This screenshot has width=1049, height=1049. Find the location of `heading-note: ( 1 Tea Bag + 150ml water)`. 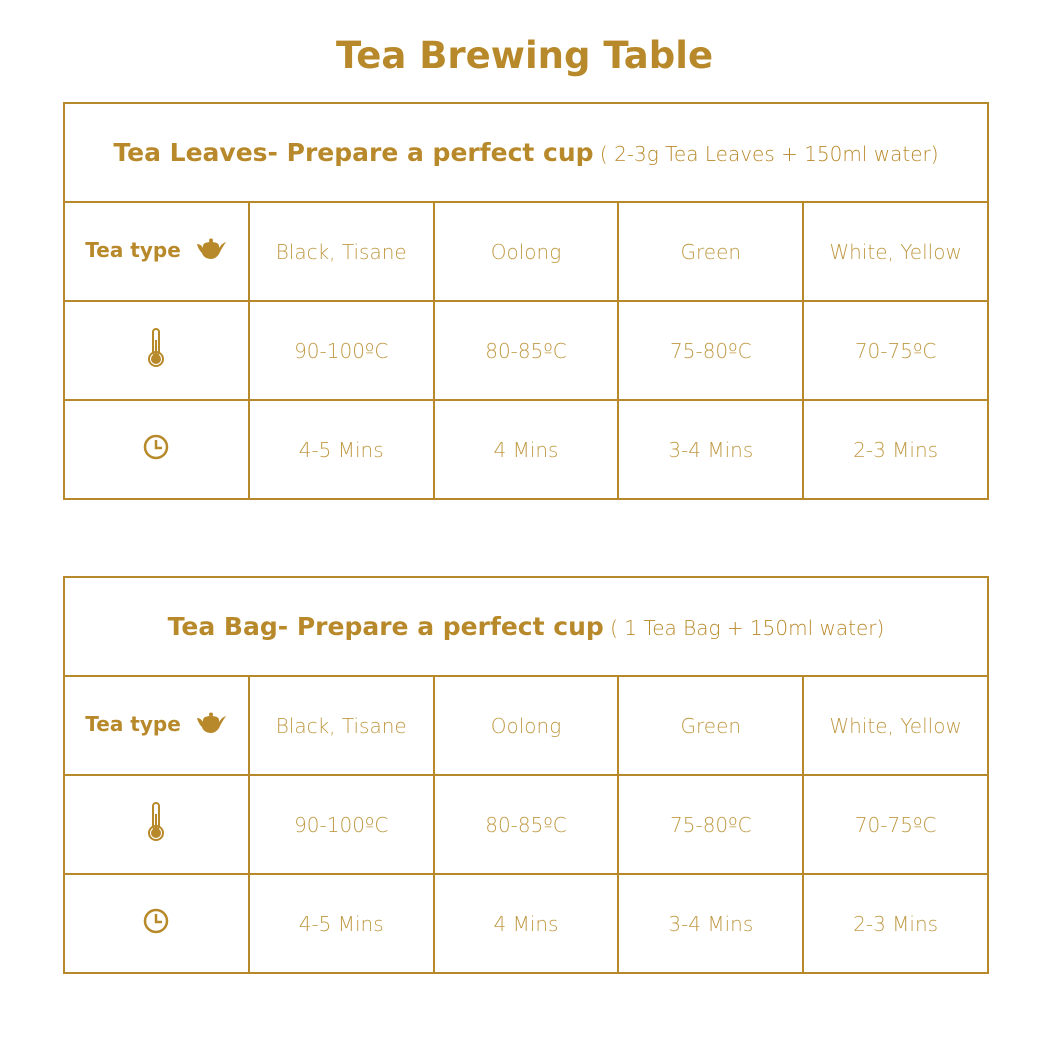

heading-note: ( 1 Tea Bag + 150ml water) is located at coordinates (747, 628).